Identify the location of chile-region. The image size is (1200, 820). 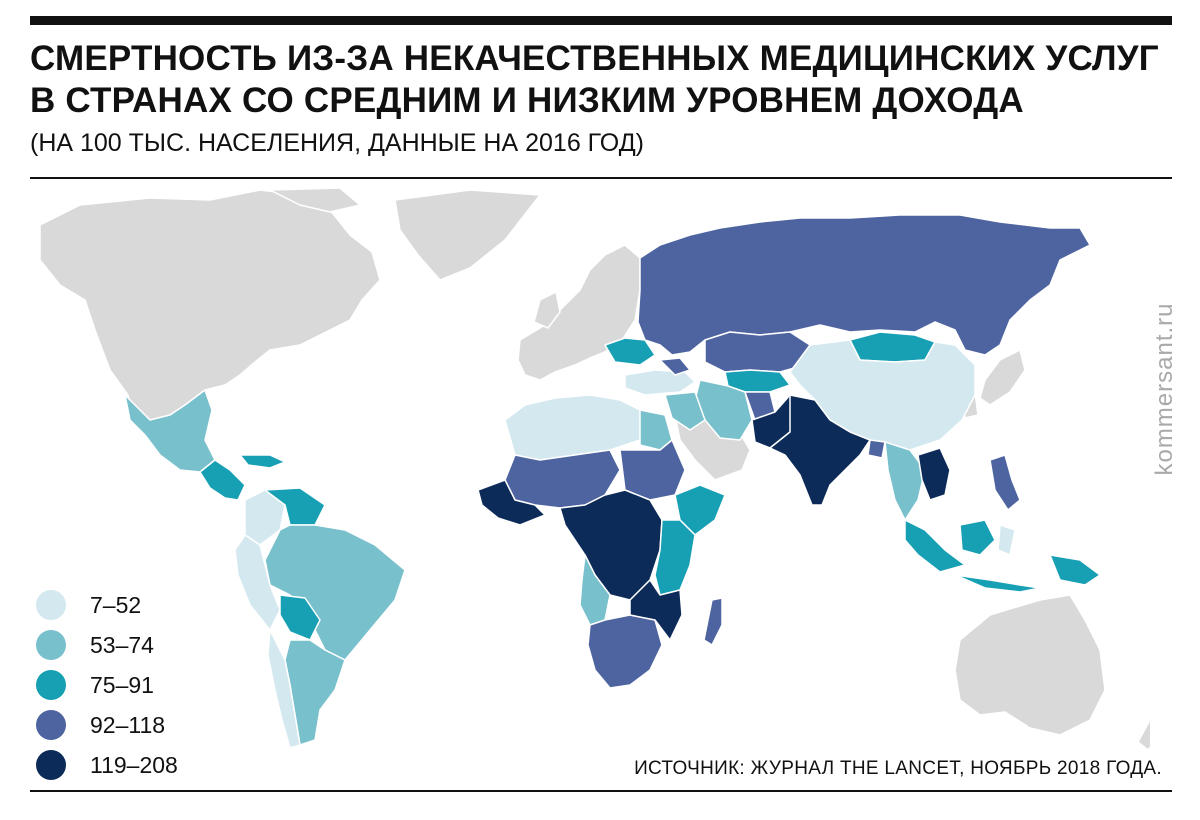
(284, 689).